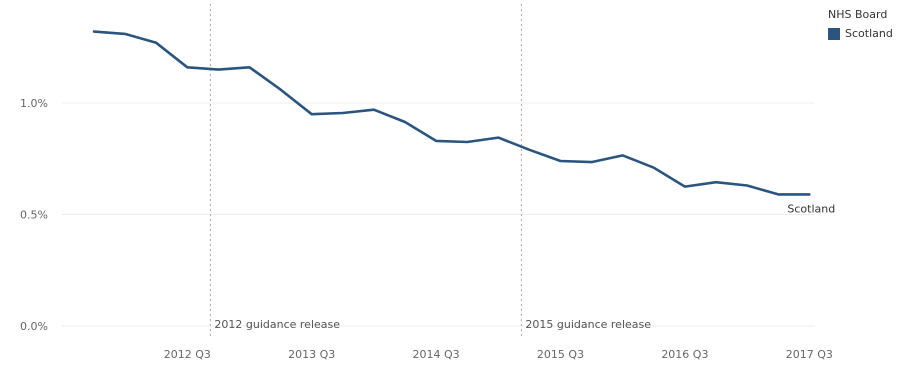 This screenshot has height=365, width=911. I want to click on legend-item-label: Scotland, so click(869, 33).